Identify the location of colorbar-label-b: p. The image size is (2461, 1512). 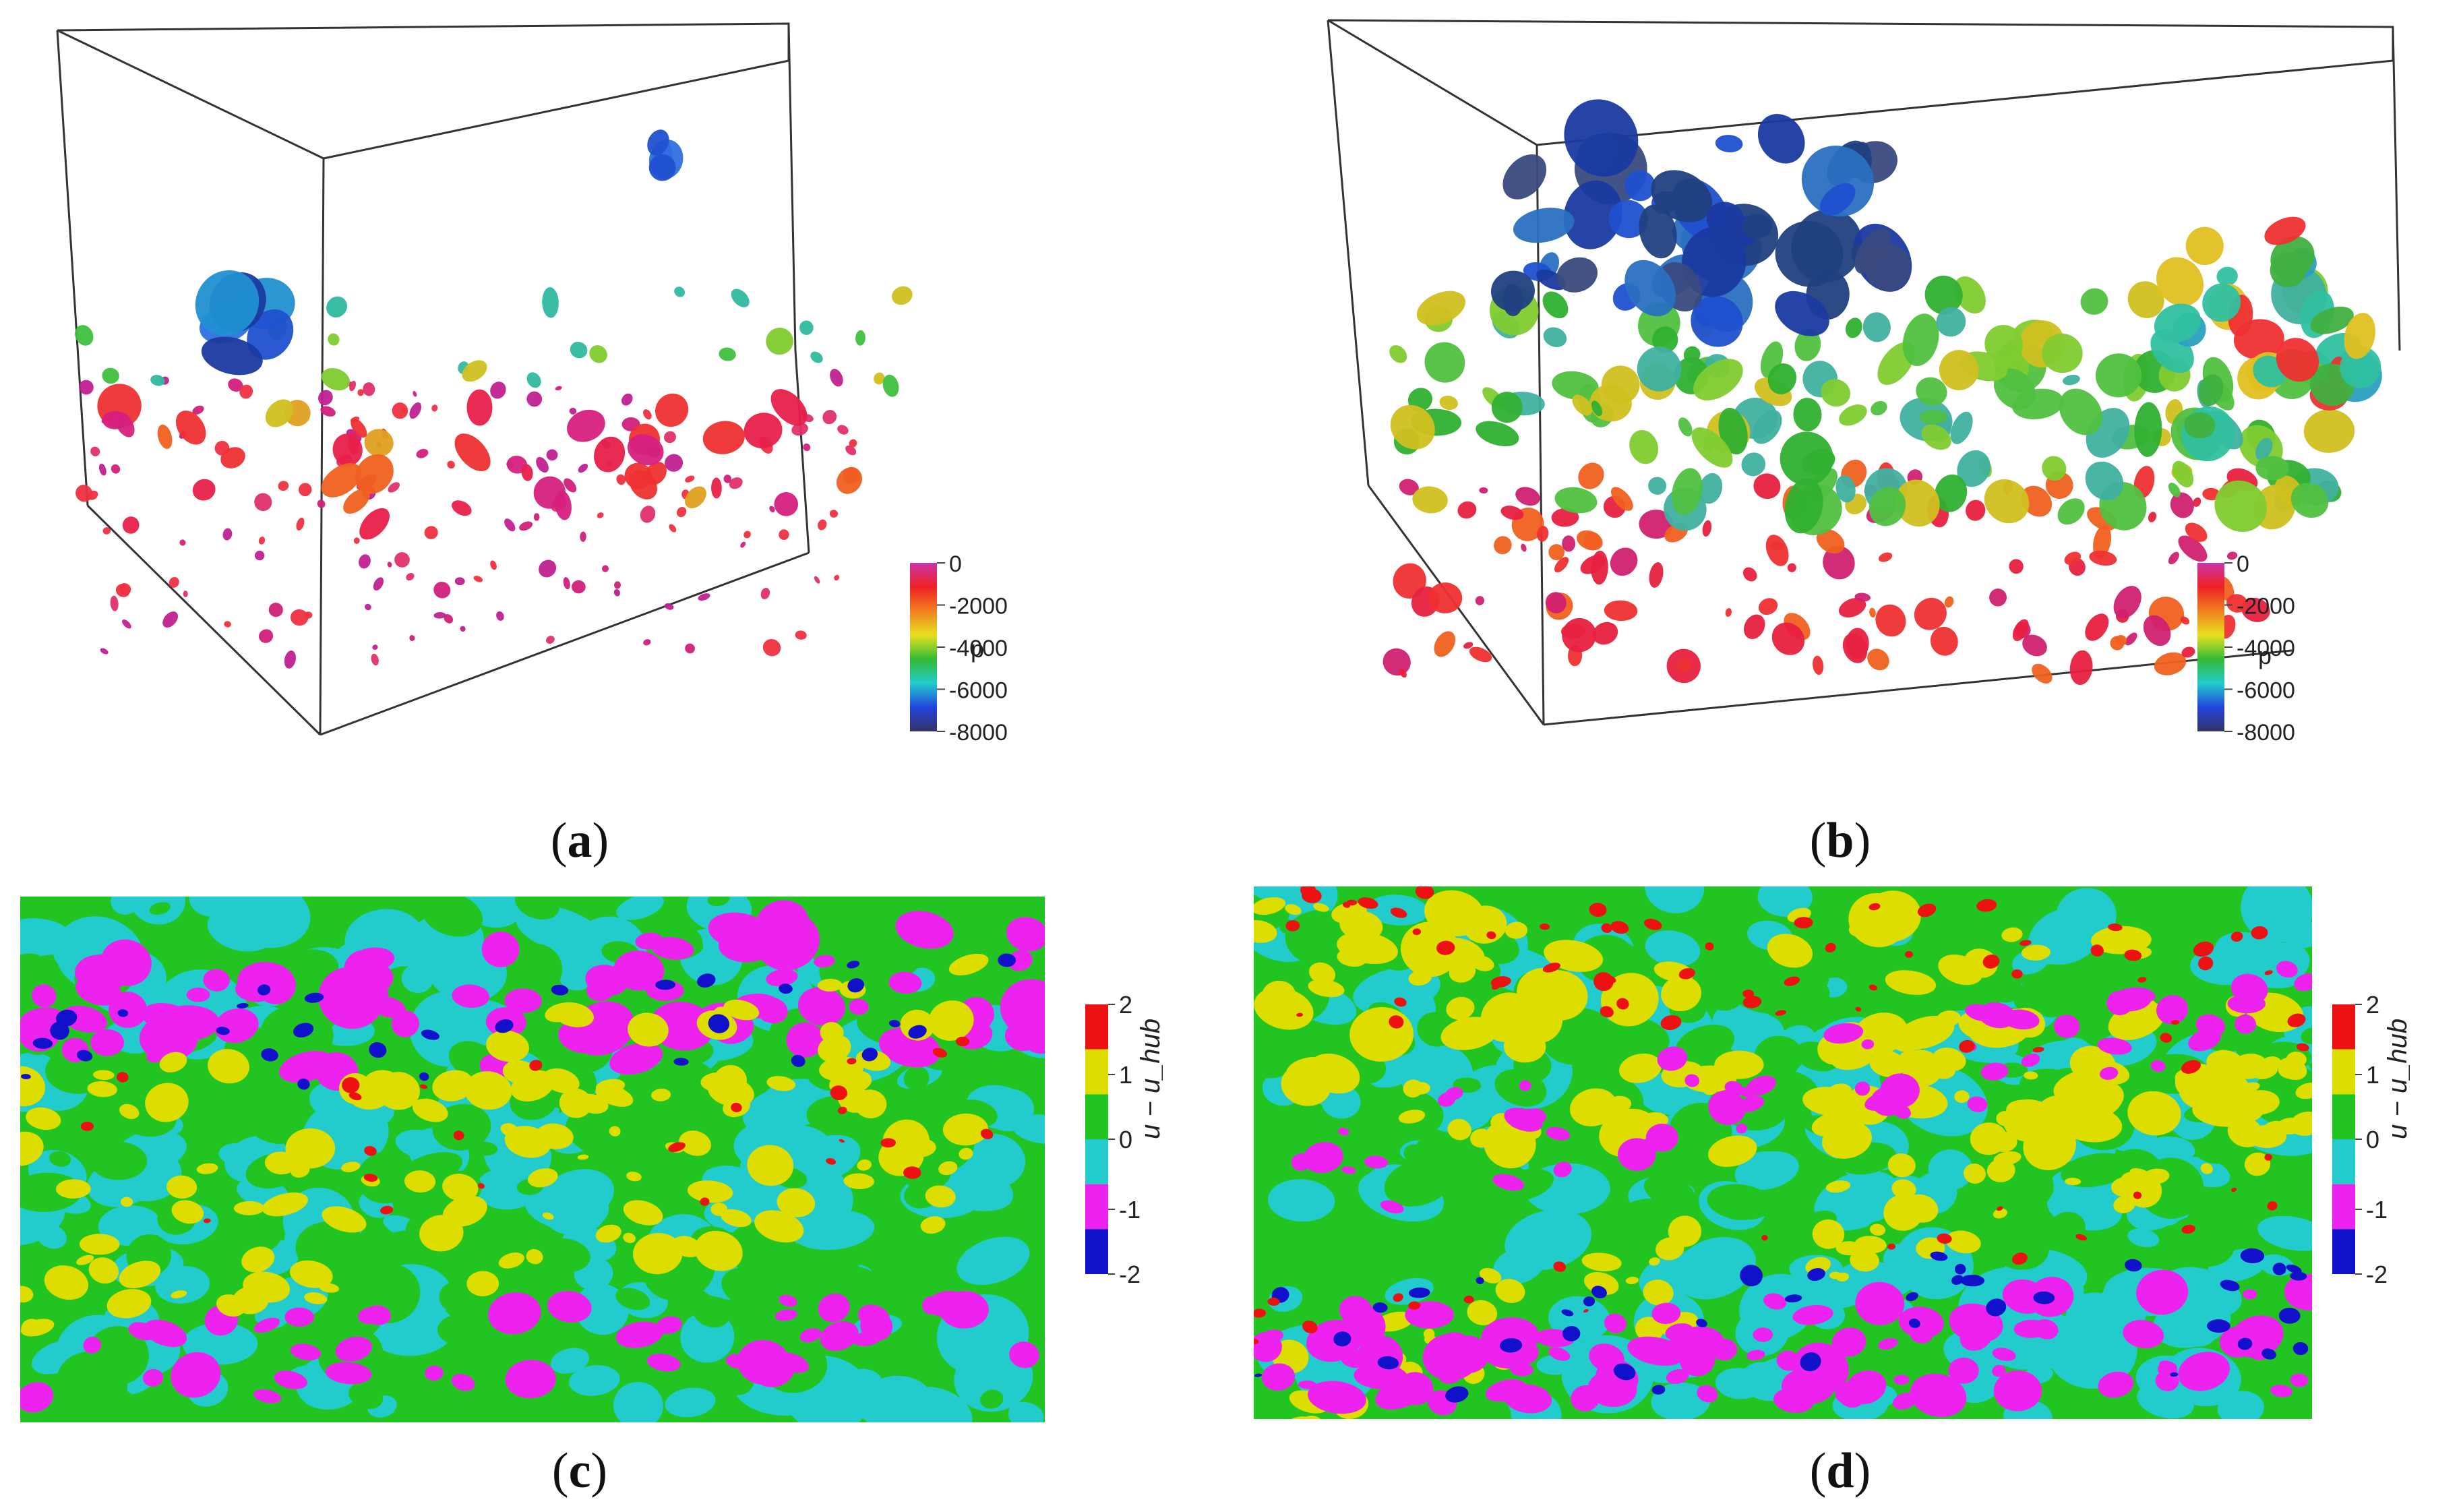
(2265, 655).